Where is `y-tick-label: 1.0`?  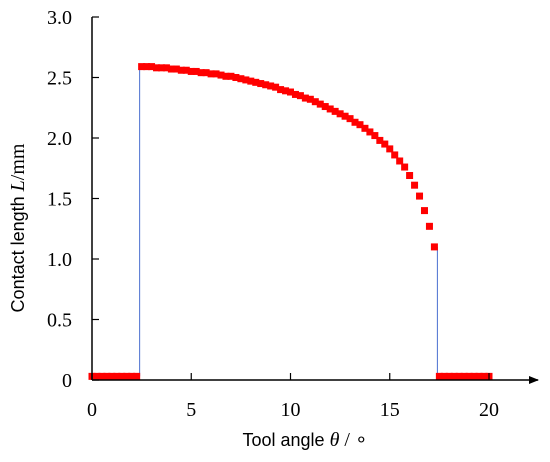
y-tick-label: 1.0 is located at coordinates (59, 260).